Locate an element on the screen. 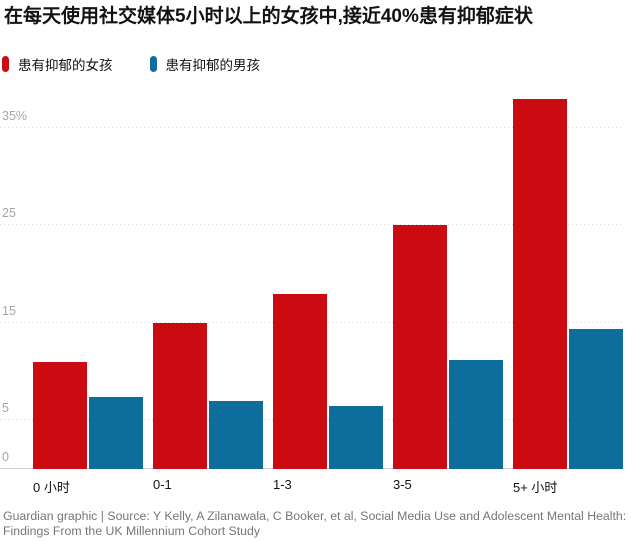 The width and height of the screenshot is (634, 542). y-tick-label: 0 is located at coordinates (5, 457).